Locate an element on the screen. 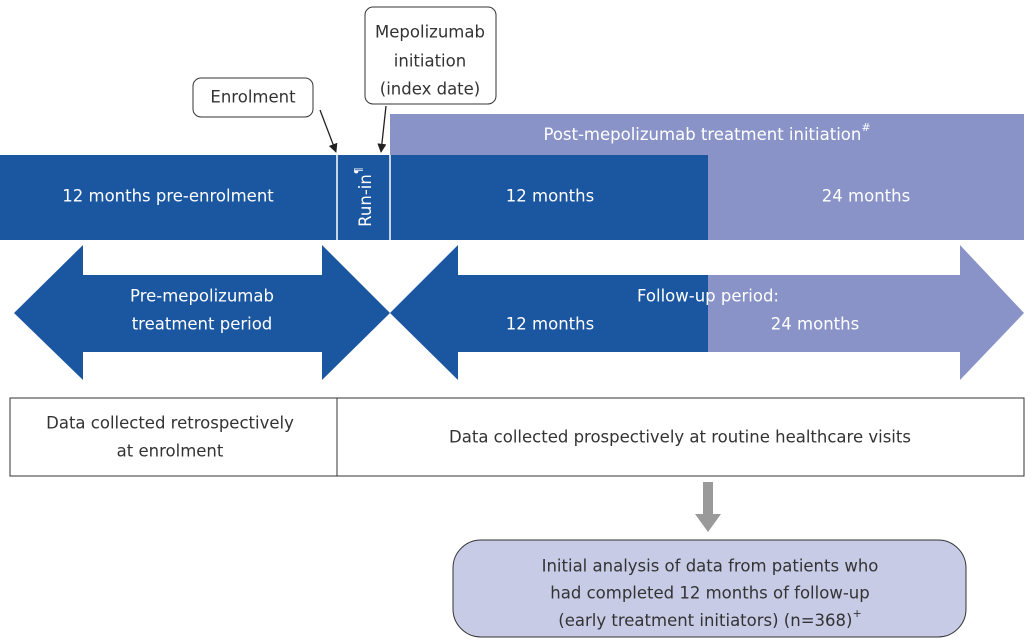 The image size is (1034, 643). follow-12-label: 12 months is located at coordinates (550, 324).